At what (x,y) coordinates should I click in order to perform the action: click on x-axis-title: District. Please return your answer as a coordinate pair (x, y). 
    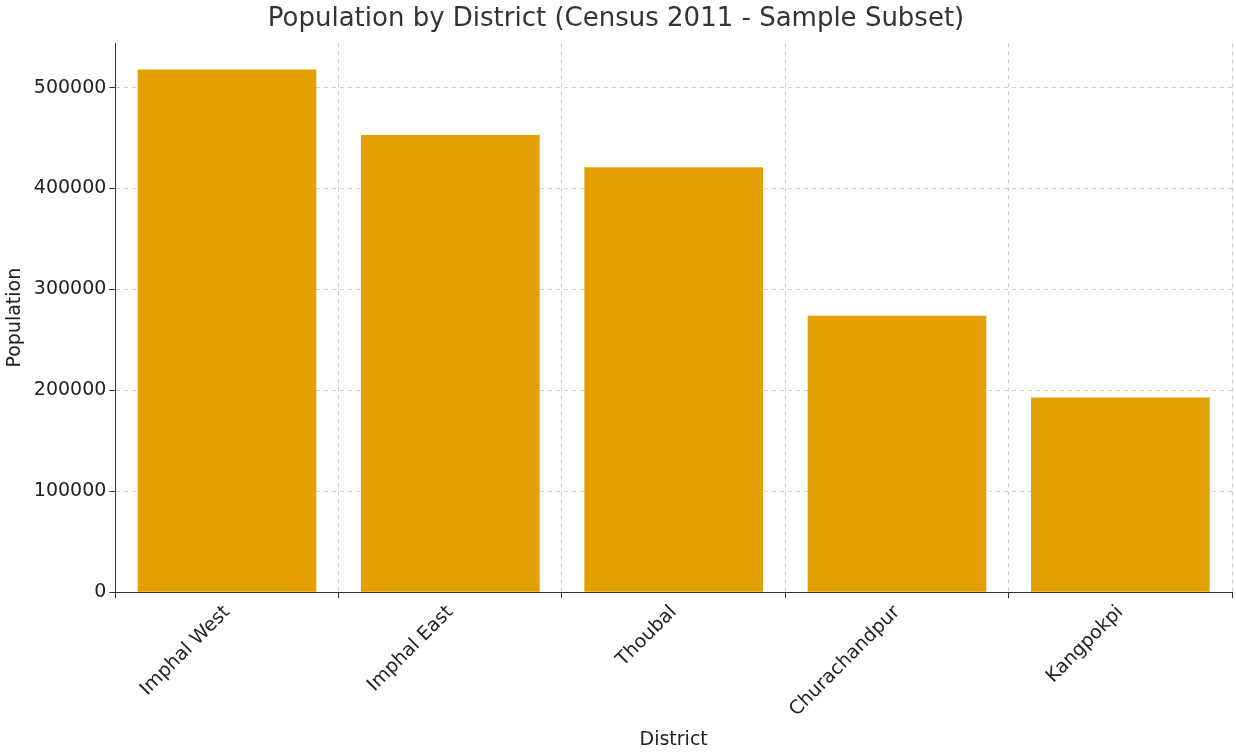
    Looking at the image, I should click on (673, 737).